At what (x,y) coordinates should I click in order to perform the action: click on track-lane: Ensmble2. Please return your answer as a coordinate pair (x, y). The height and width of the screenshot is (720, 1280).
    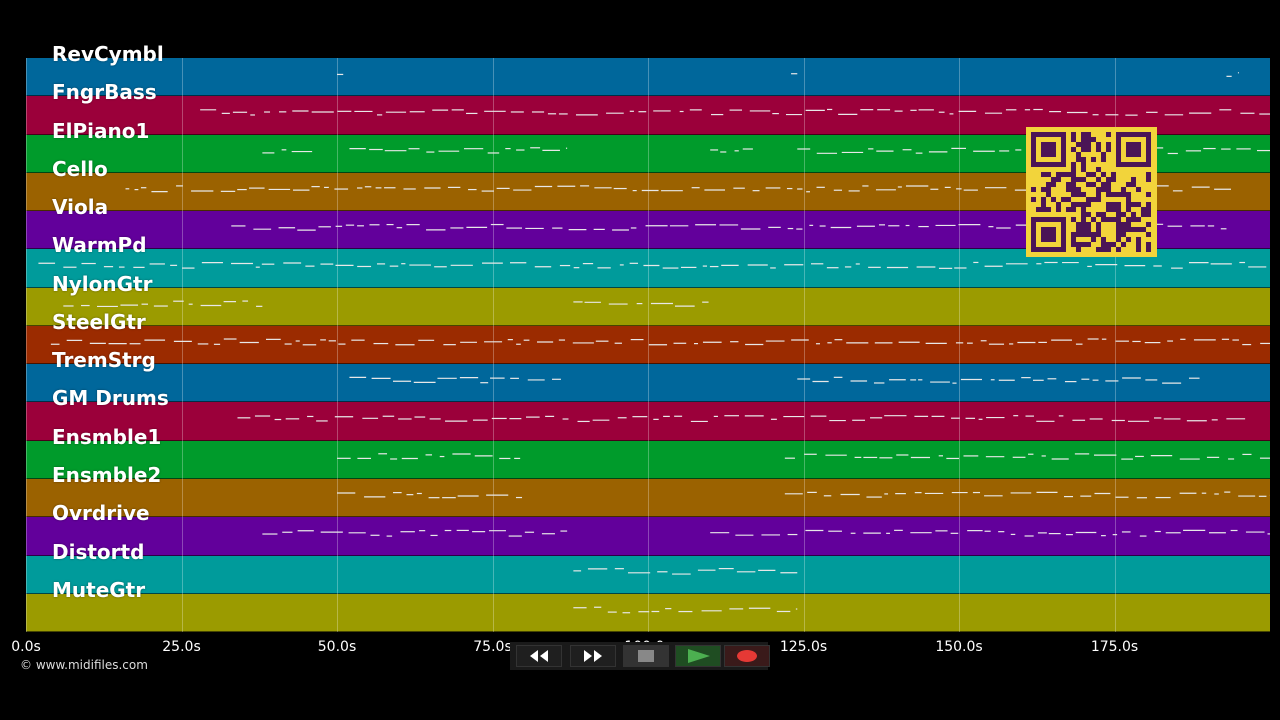
    Looking at the image, I should click on (648, 490).